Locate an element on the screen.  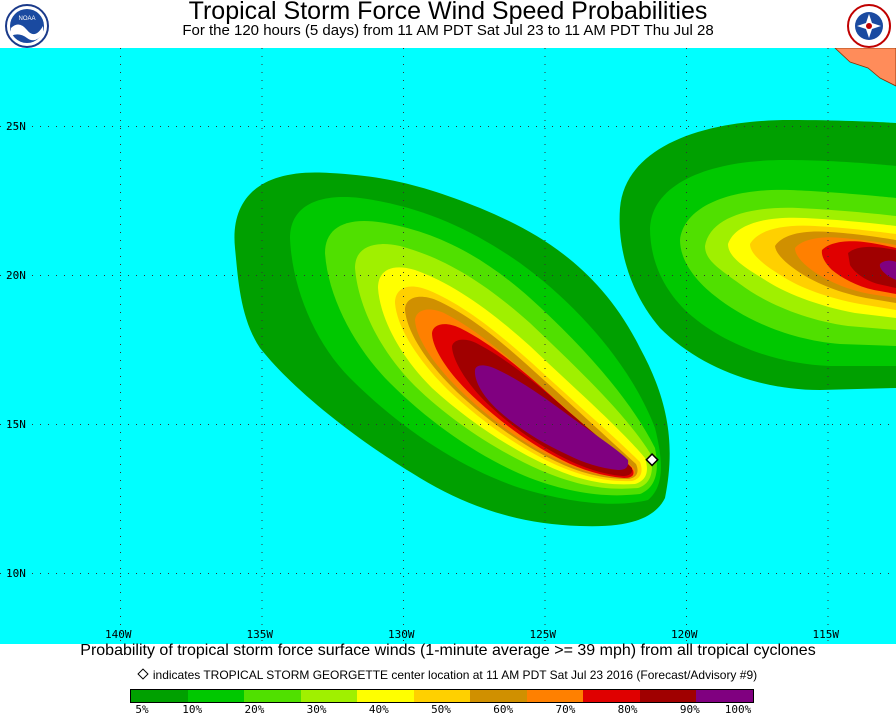
lon-label: 140W is located at coordinates (118, 634).